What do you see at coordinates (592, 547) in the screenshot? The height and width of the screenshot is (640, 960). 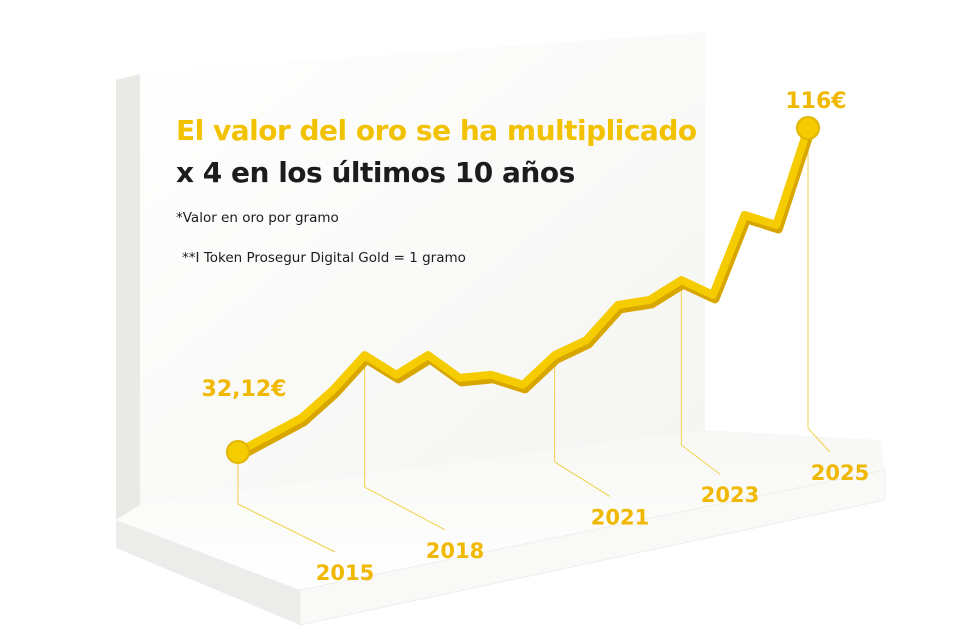 I see `floor-front` at bounding box center [592, 547].